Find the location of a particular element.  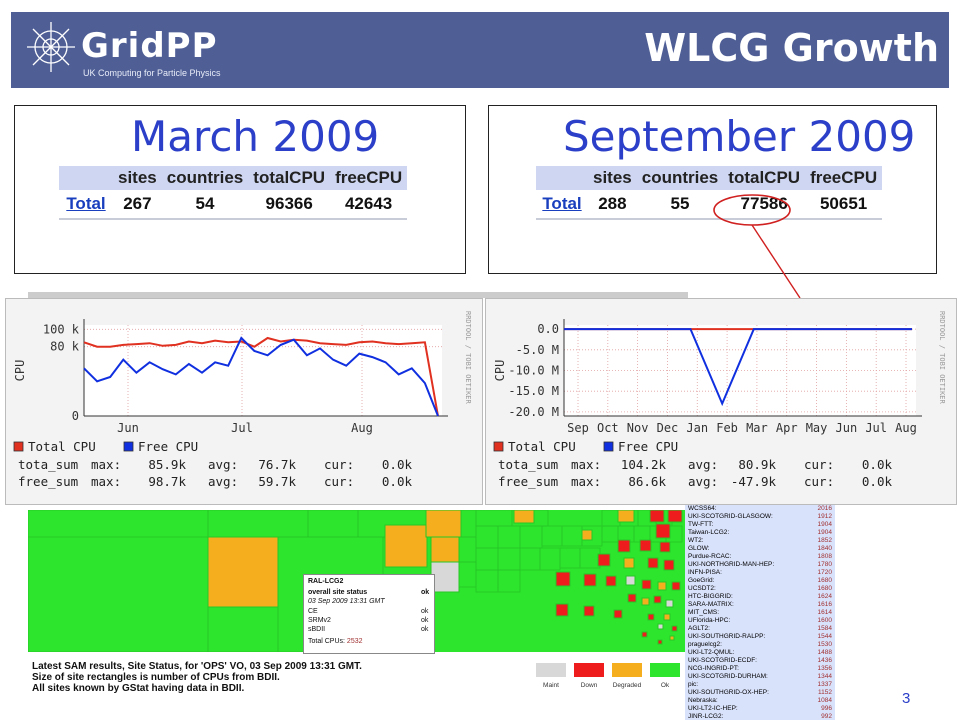

list-item: UKI-SCOTGRID-GLASGOW: 1912 is located at coordinates (760, 517).